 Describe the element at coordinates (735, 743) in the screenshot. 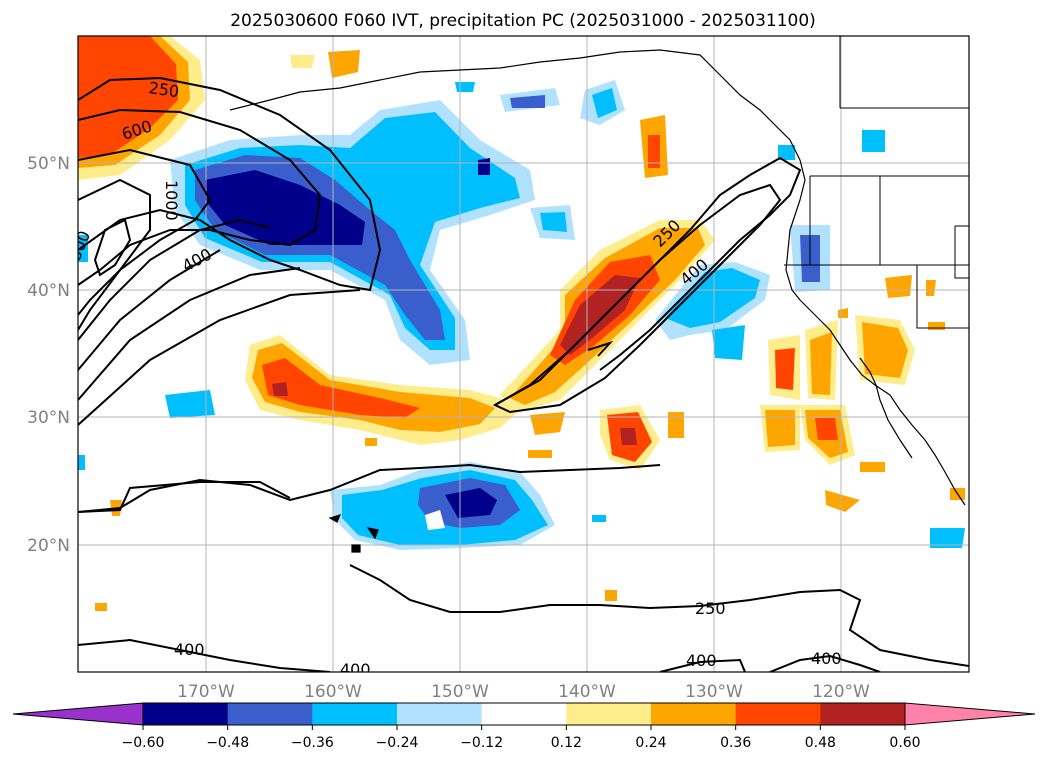

I see `colorbar-tick-label: 0.36` at that location.